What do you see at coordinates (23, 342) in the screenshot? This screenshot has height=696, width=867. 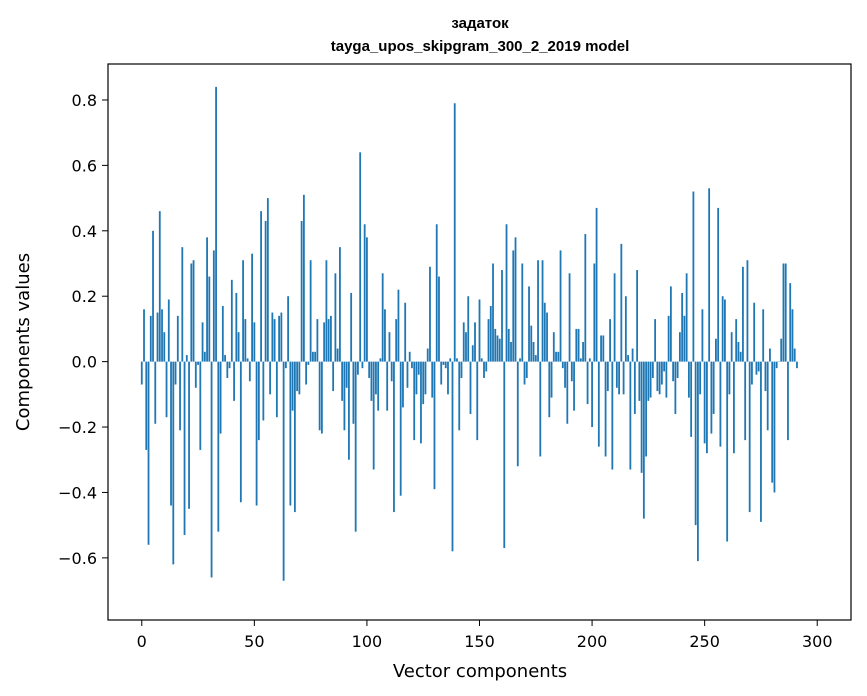 I see `y-axis-label: Components values` at bounding box center [23, 342].